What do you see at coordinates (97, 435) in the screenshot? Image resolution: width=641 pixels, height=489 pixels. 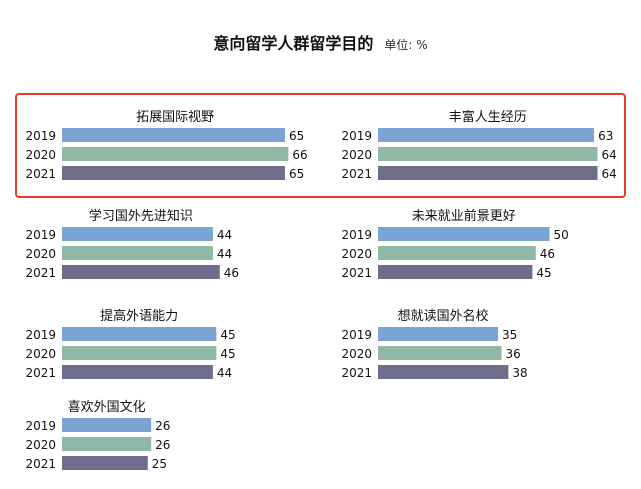 I see `panel-6: 喜欢外国文化 2019 26 2020 26 2021 25` at bounding box center [97, 435].